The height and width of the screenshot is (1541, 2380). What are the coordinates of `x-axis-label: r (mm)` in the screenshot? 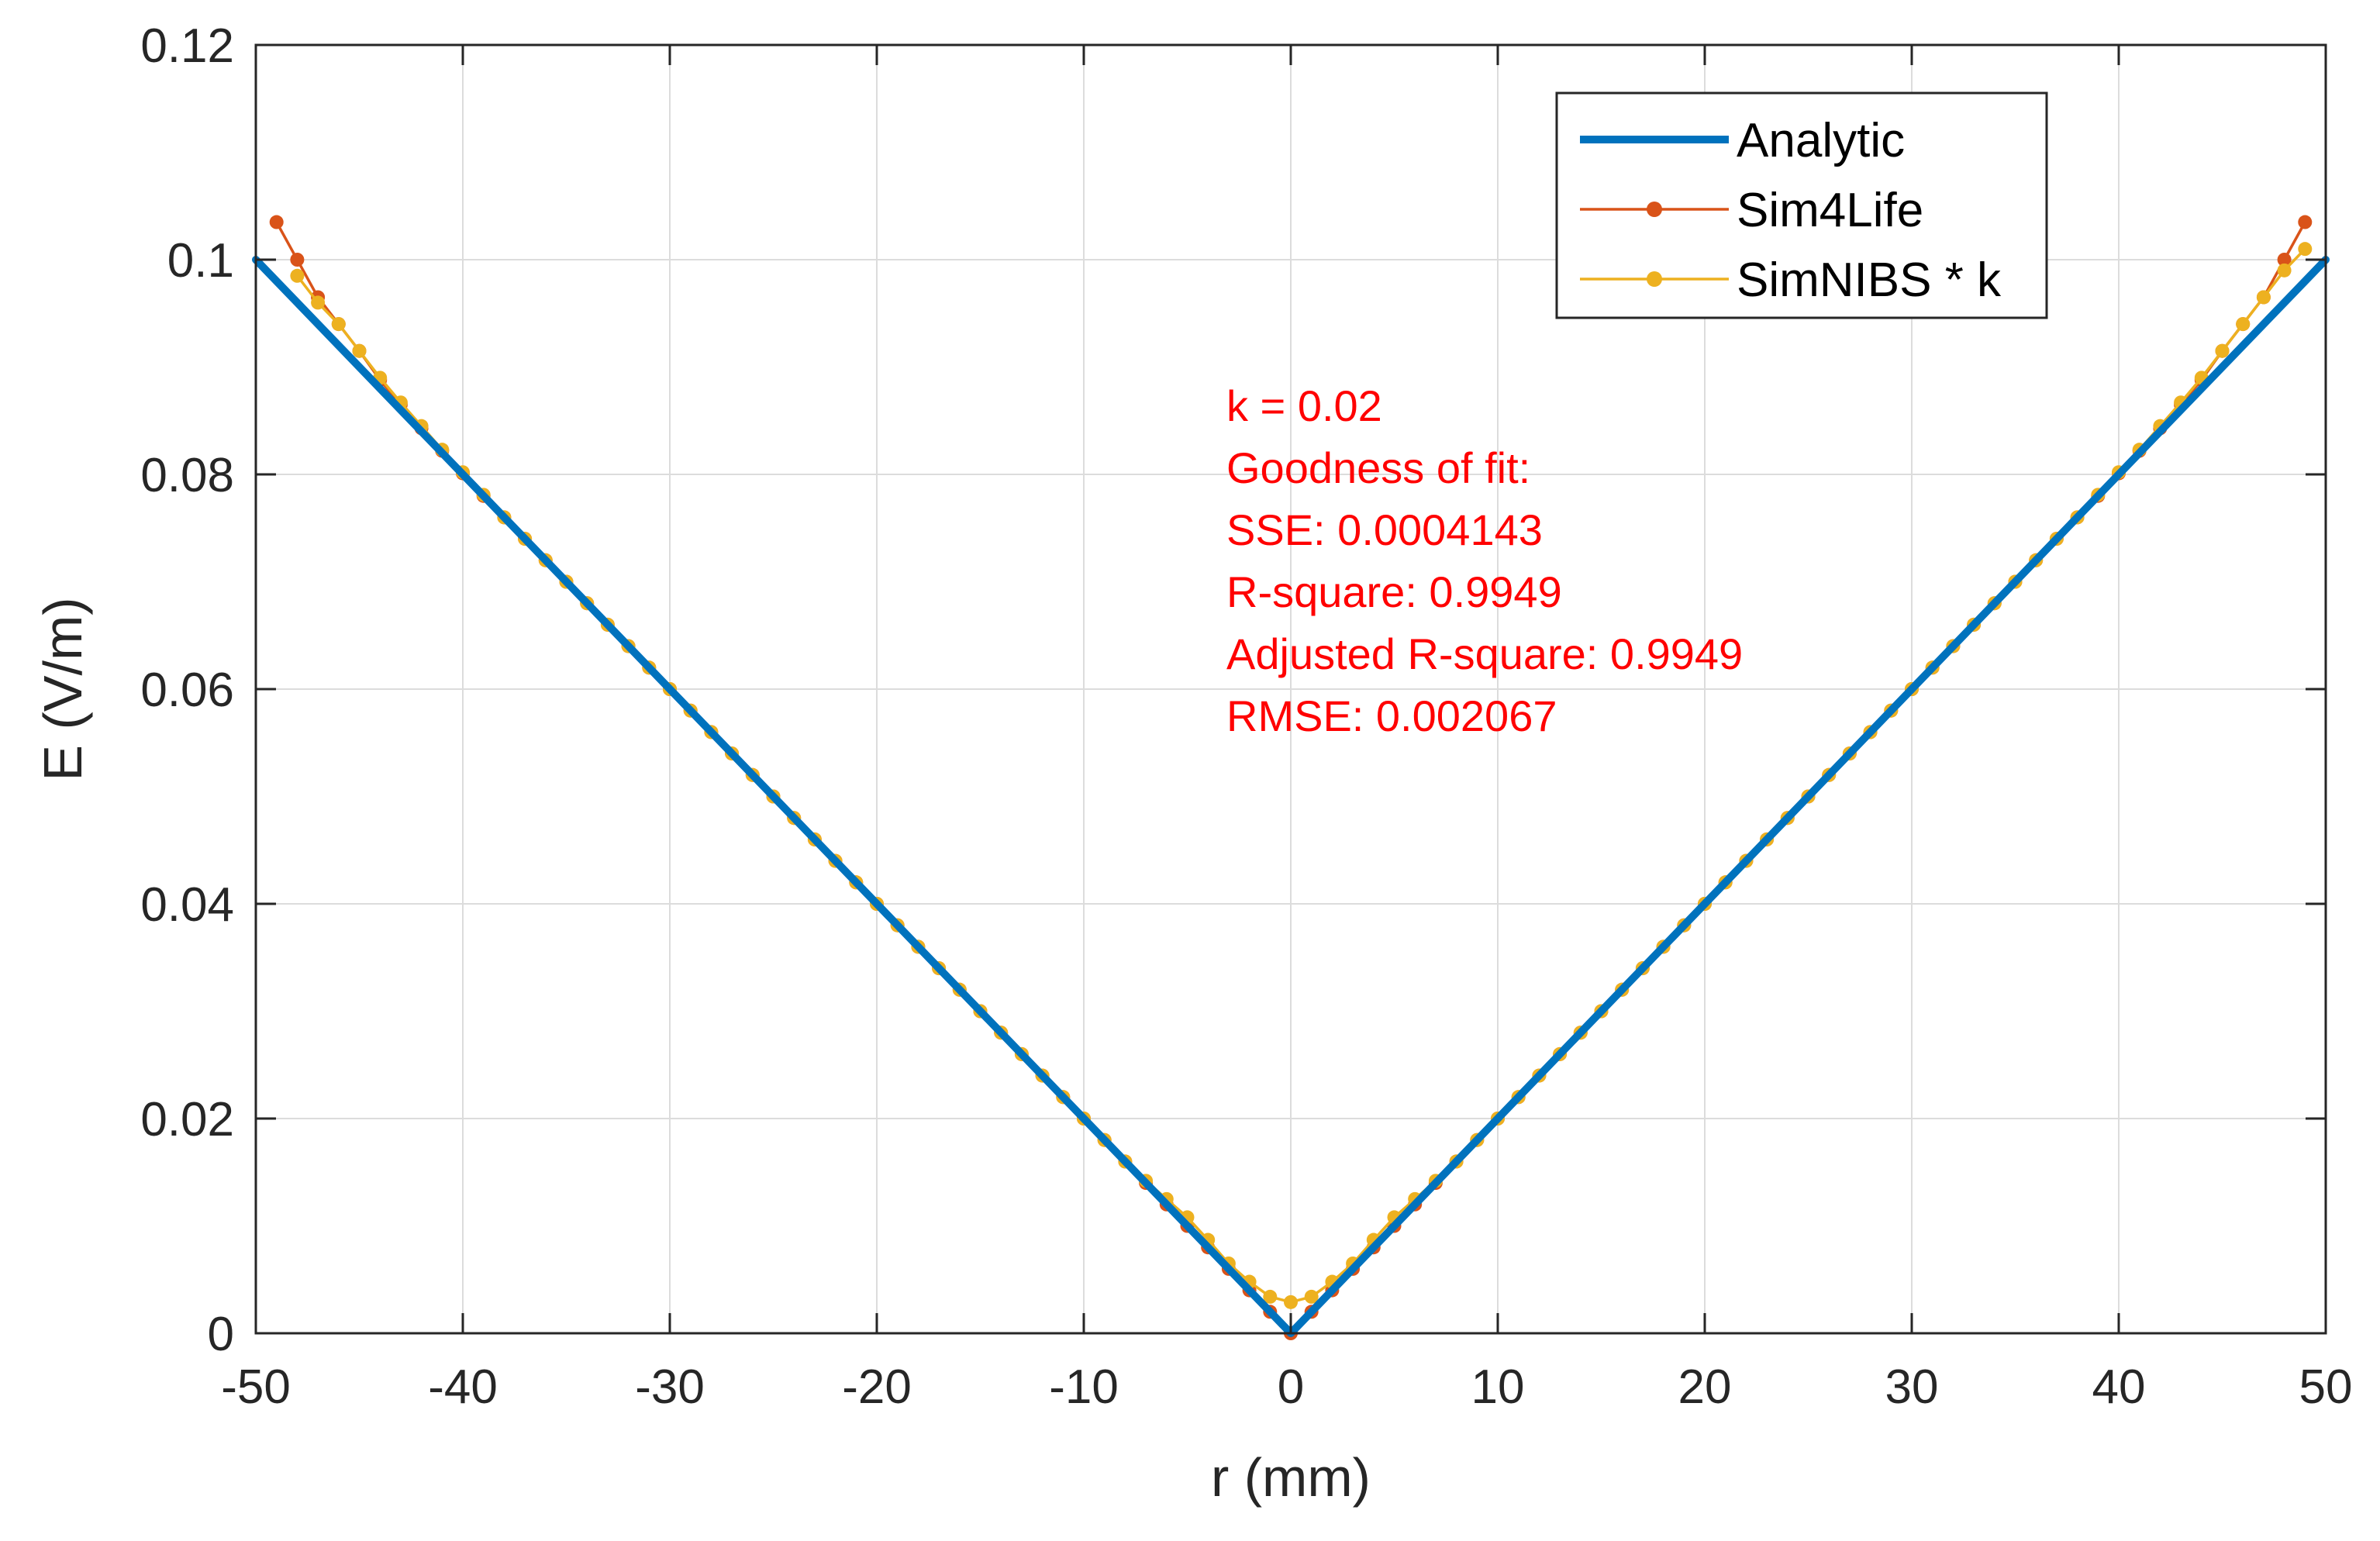 It's located at (1291, 1477).